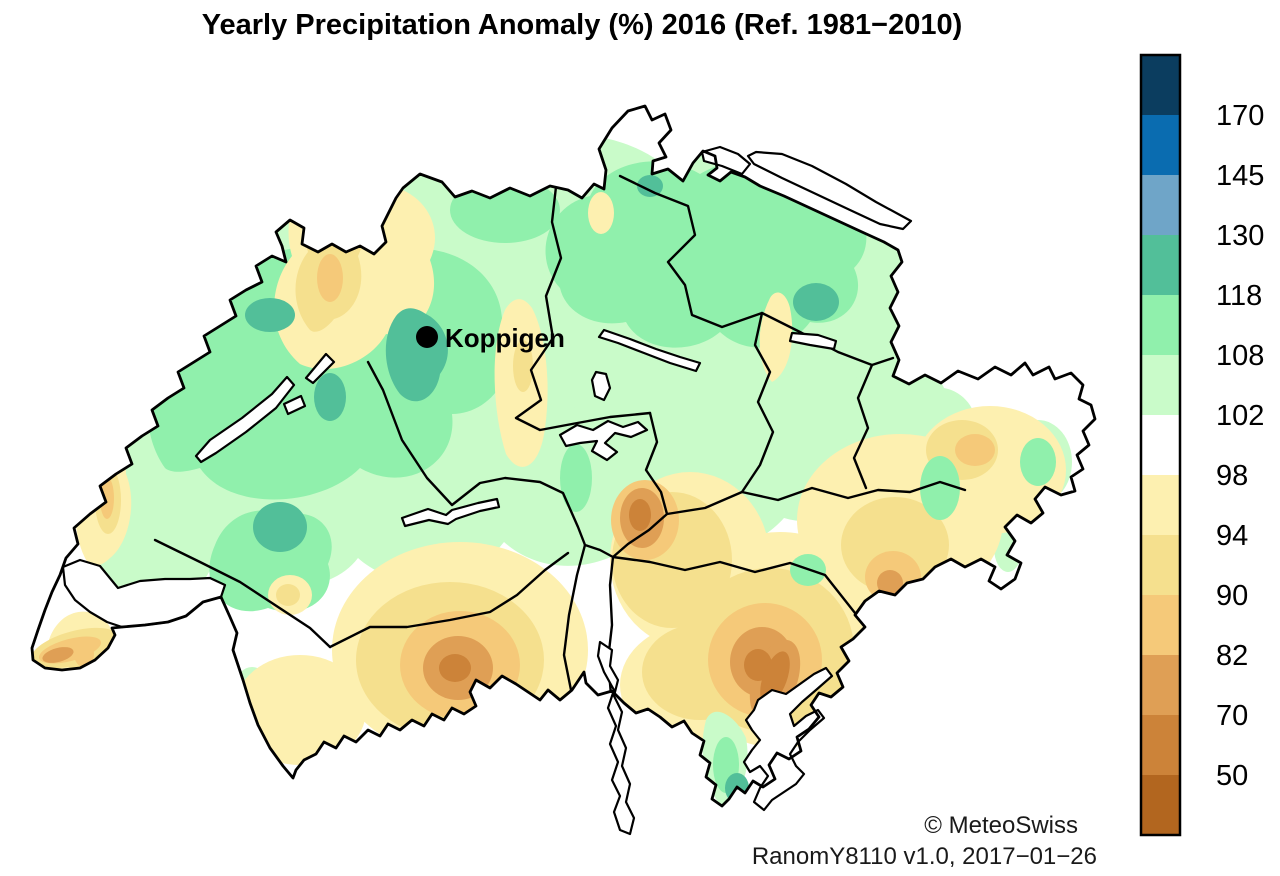  I want to click on lake-zurich, so click(649, 350).